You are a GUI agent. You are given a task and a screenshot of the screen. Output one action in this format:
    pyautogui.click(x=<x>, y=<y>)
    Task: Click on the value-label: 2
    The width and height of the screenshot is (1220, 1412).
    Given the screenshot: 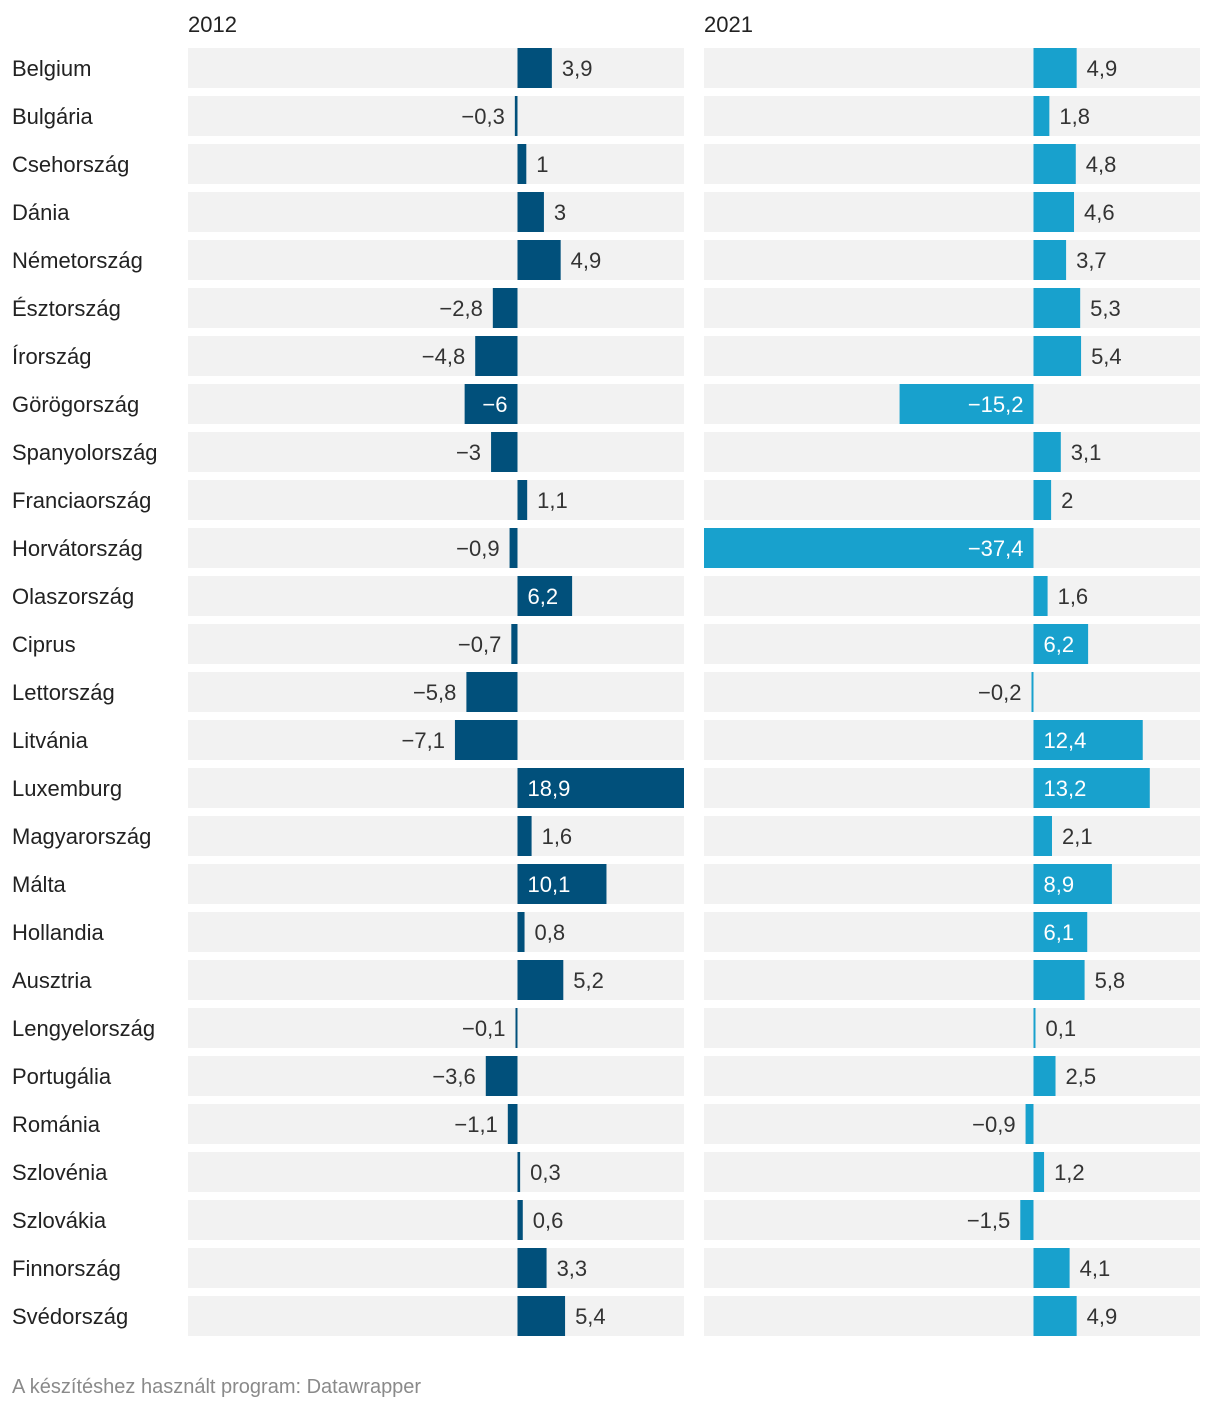 What is the action you would take?
    pyautogui.click(x=1067, y=500)
    